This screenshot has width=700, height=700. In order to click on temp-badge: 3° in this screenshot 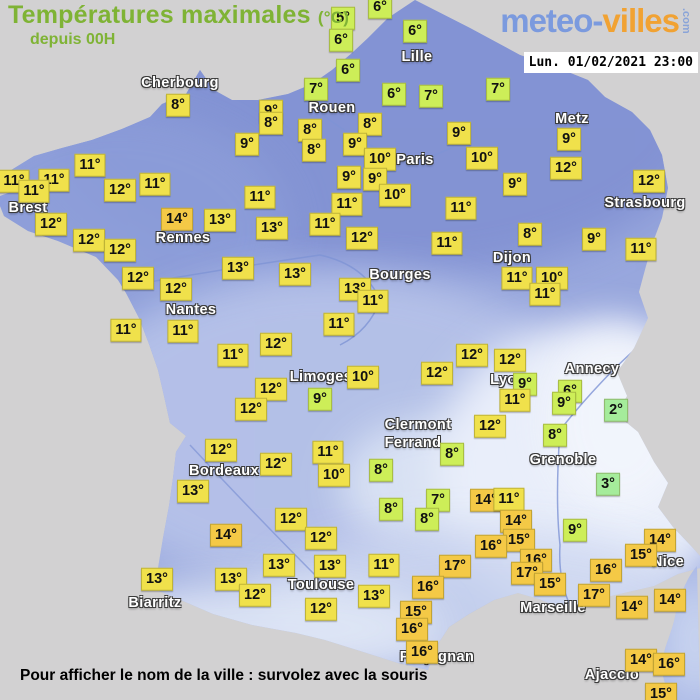, I will do `click(608, 484)`.